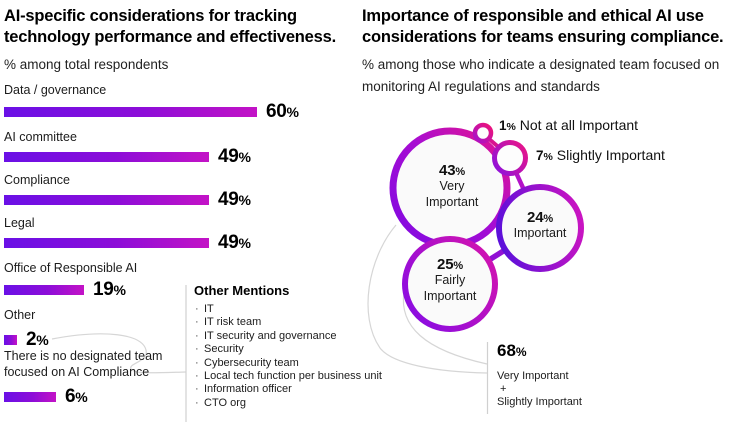  Describe the element at coordinates (106, 157) in the screenshot. I see `bar-ai-committee` at that location.